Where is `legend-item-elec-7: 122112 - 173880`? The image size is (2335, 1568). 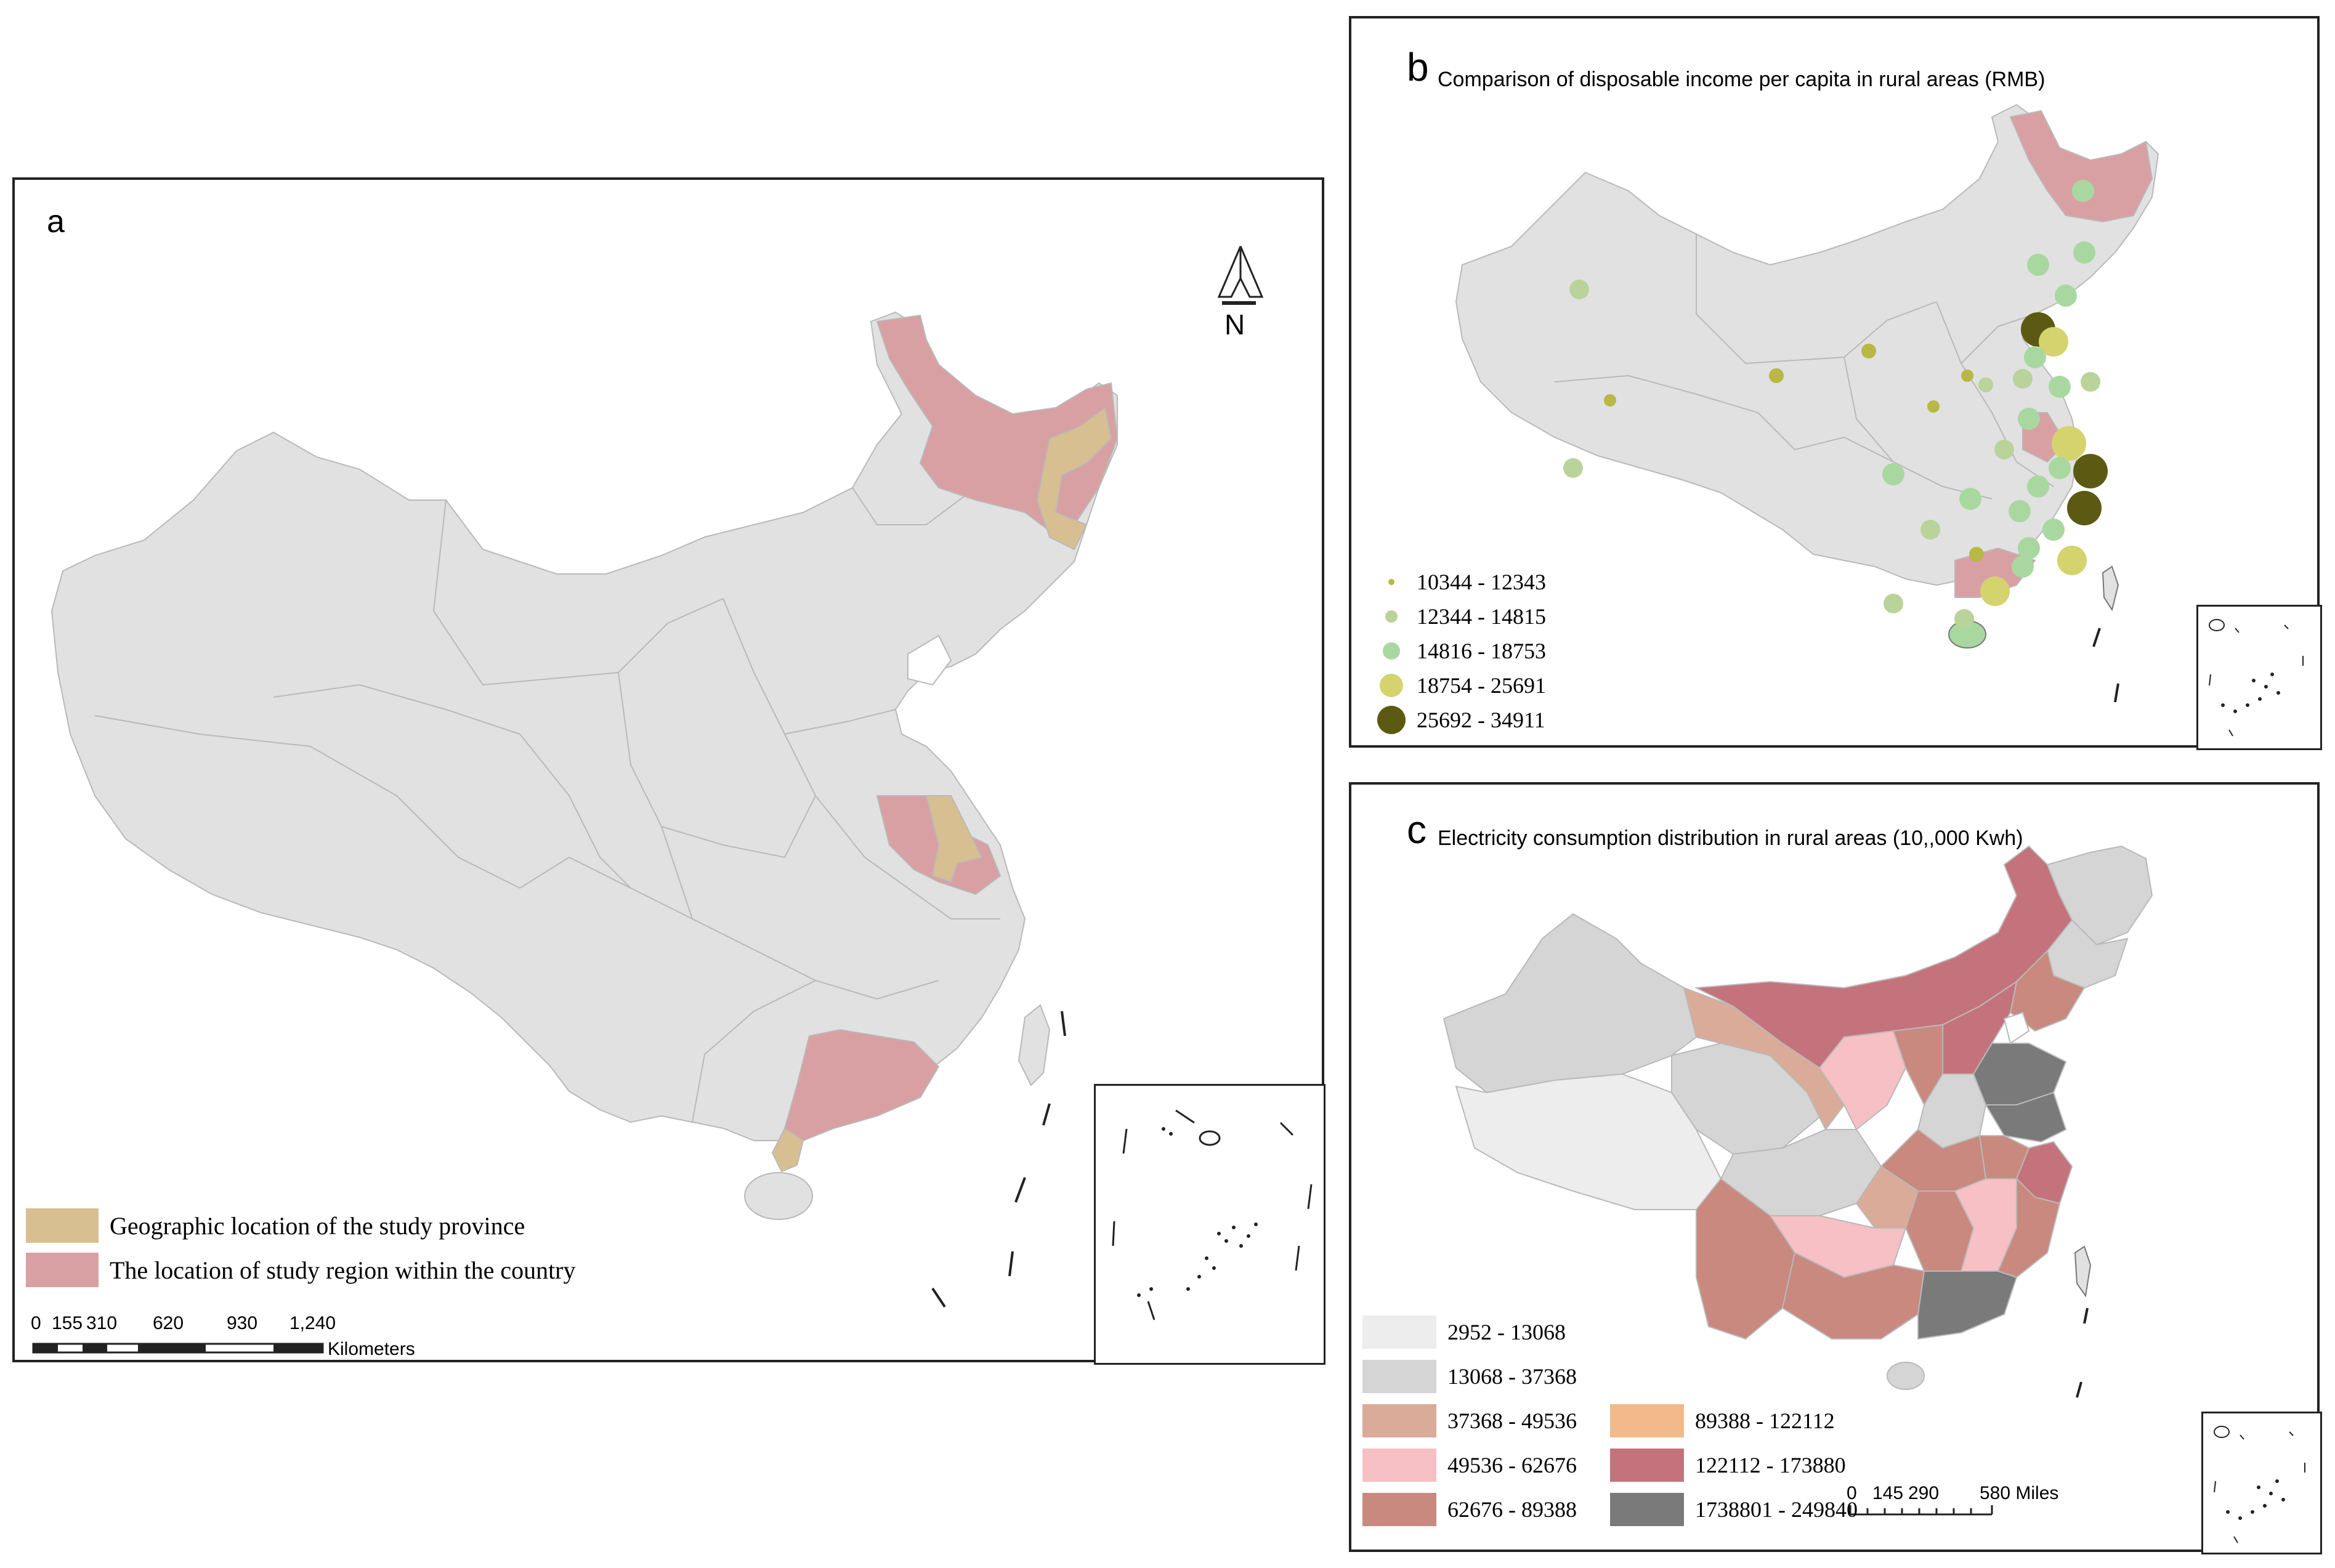
legend-item-elec-7: 122112 - 173880 is located at coordinates (1728, 1466).